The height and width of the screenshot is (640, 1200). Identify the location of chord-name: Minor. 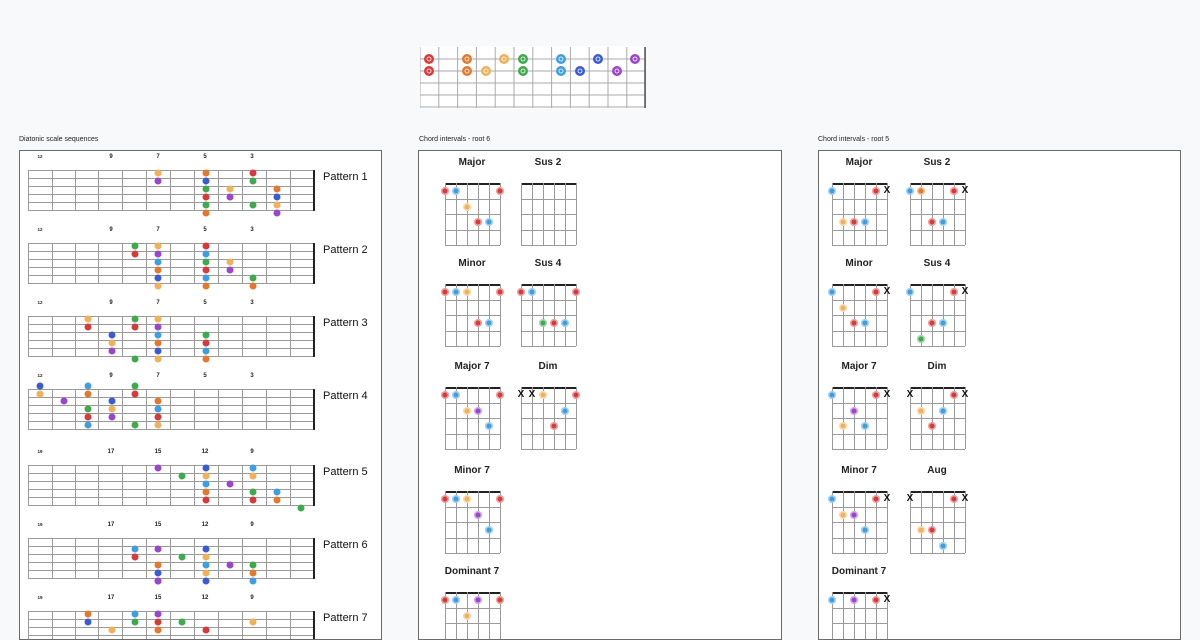
(859, 263).